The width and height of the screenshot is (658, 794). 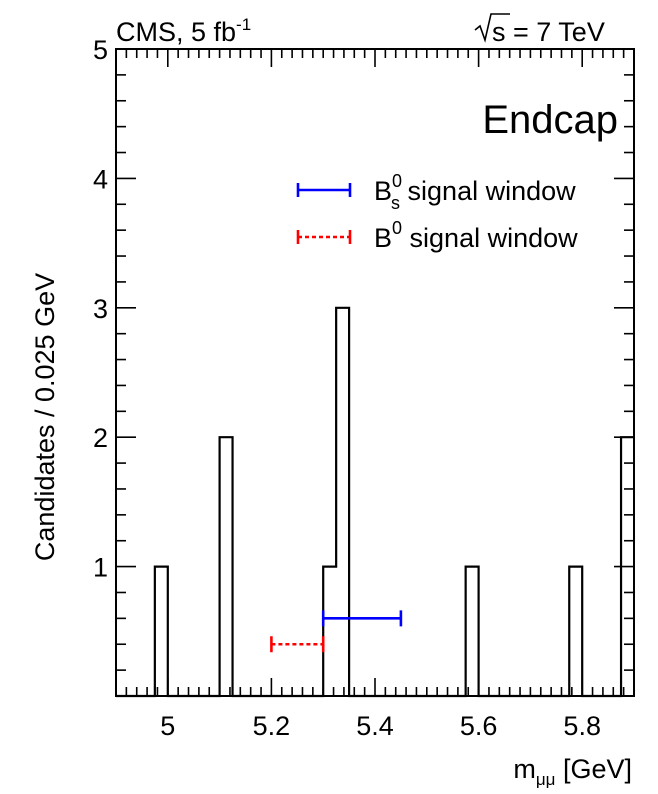 What do you see at coordinates (100, 438) in the screenshot?
I see `y-tick-label: 2` at bounding box center [100, 438].